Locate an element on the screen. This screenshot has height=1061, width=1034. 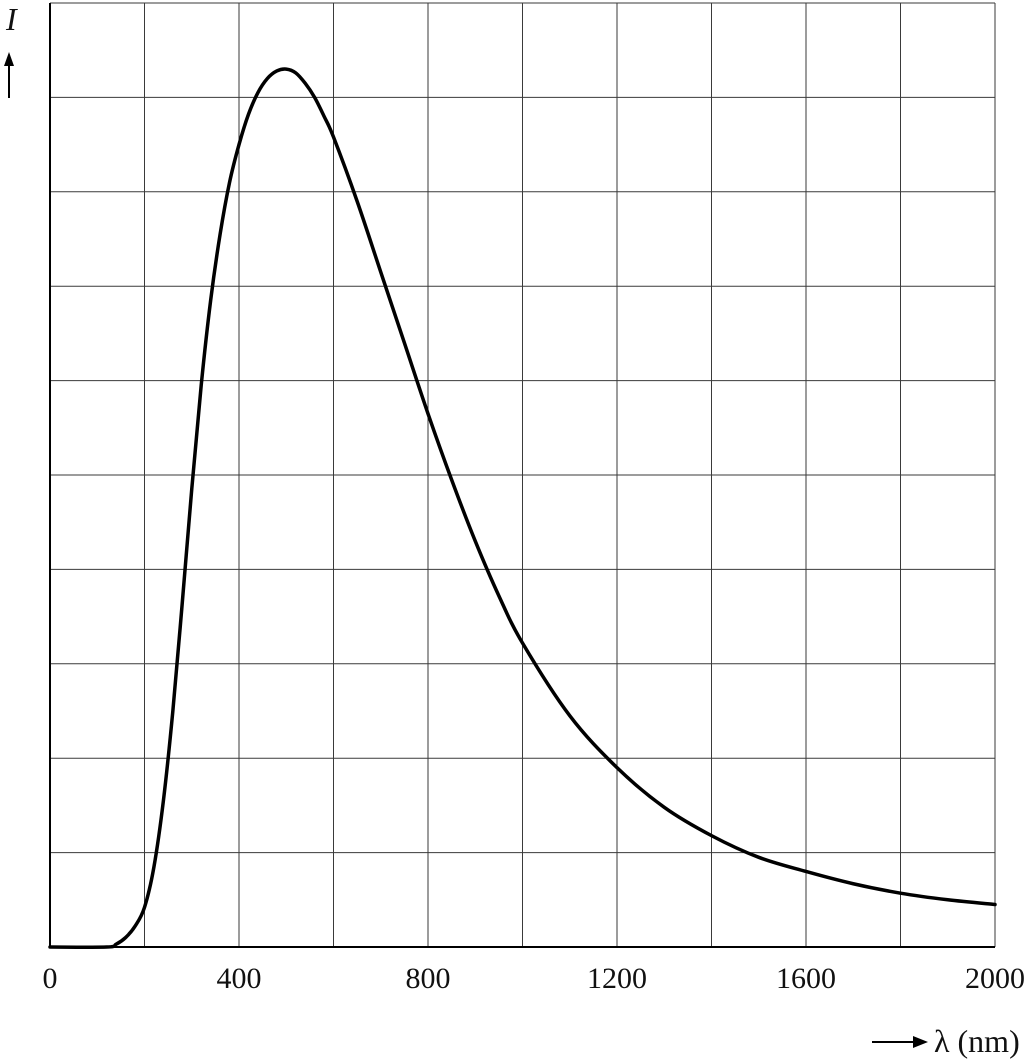
x-tick-label: 0 is located at coordinates (50, 978).